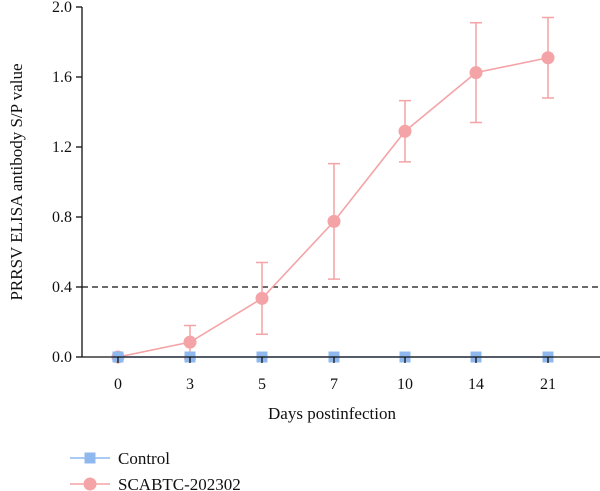  Describe the element at coordinates (190, 384) in the screenshot. I see `x-tick-label: 3` at that location.